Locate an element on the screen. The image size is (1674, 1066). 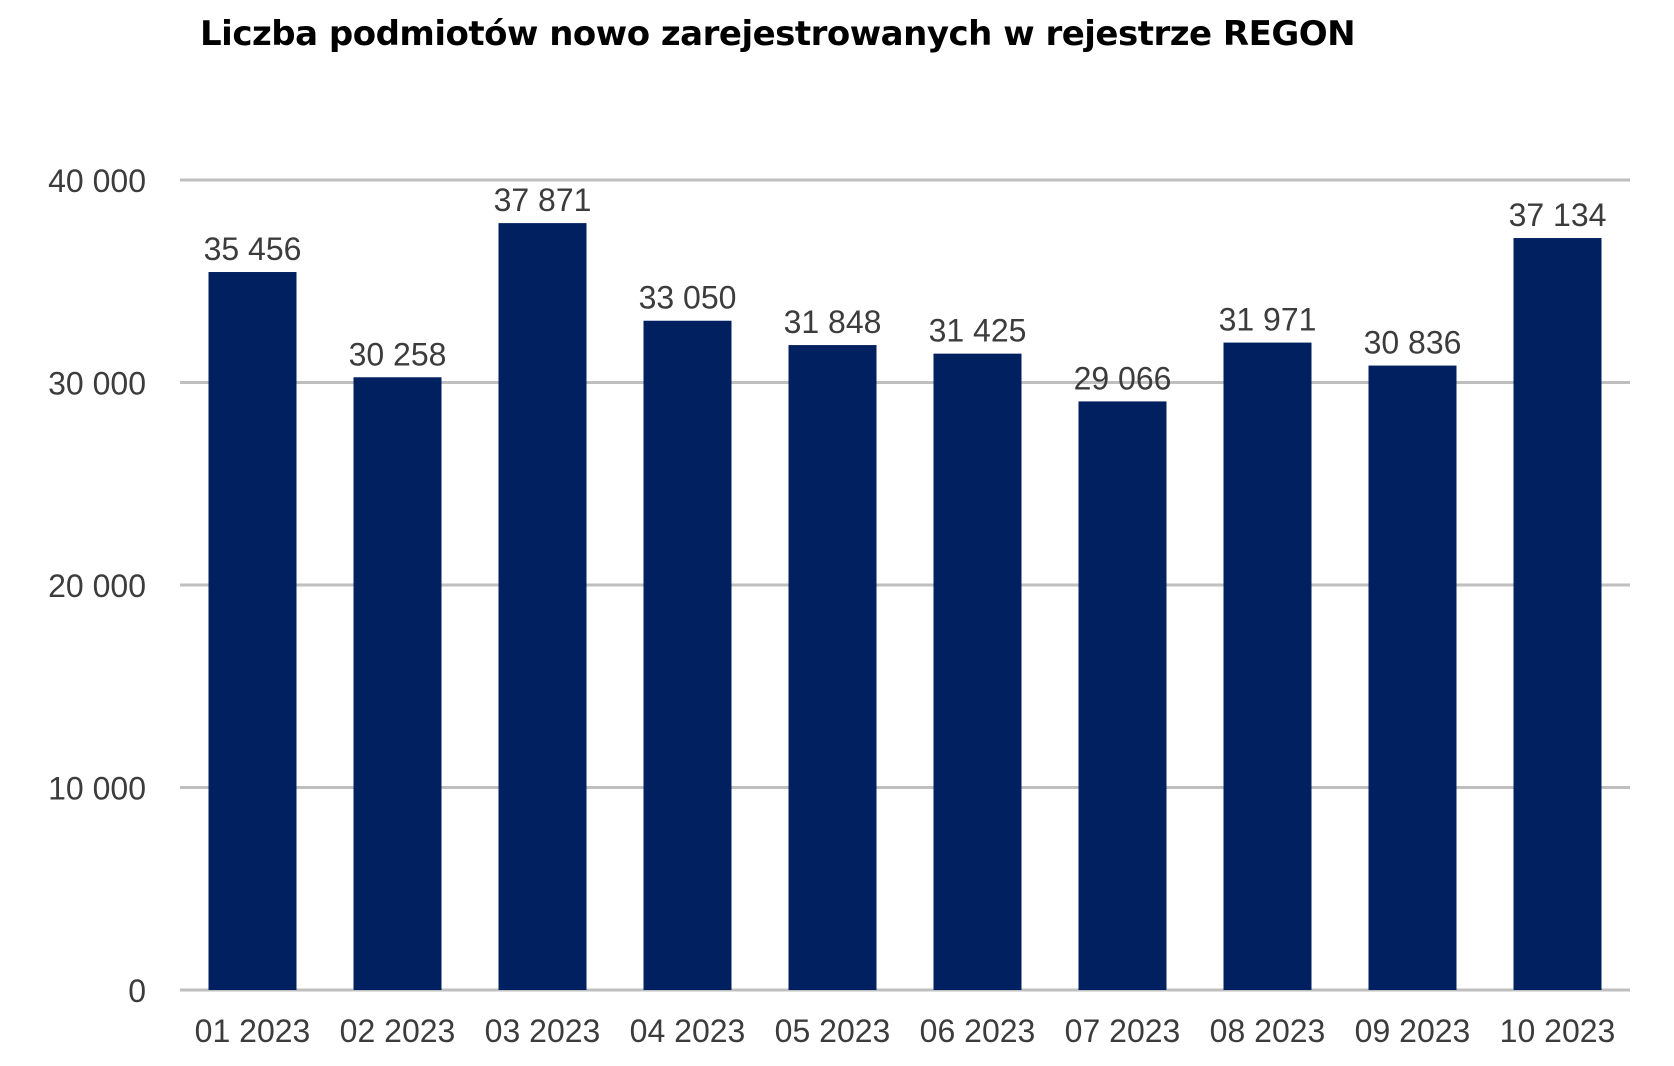
x-category-label: 09 2023 is located at coordinates (1413, 1031).